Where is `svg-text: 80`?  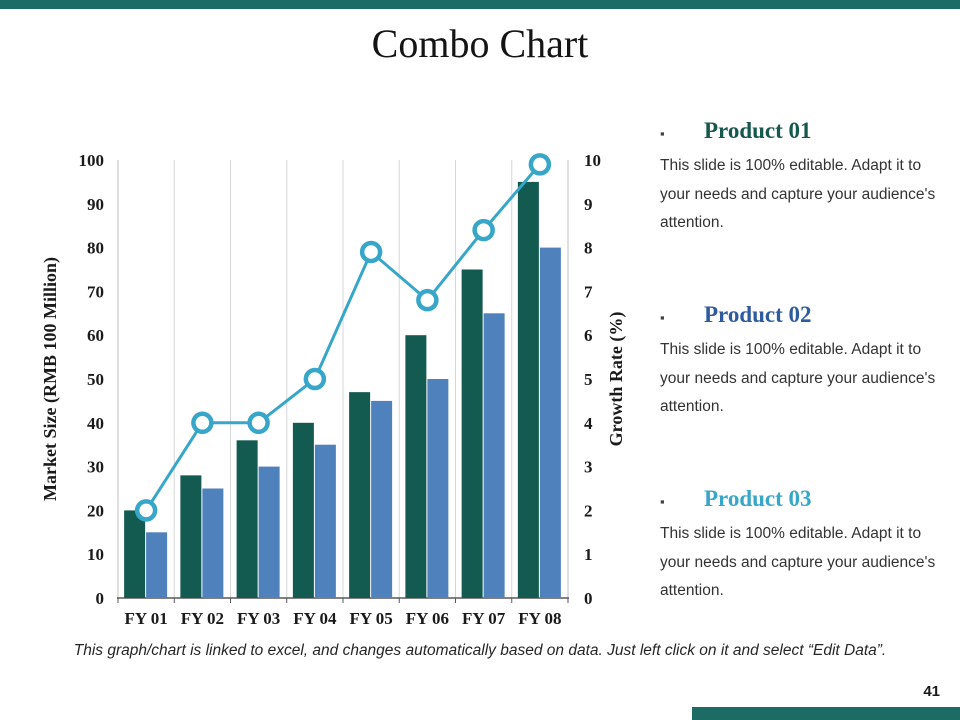
svg-text: 80 is located at coordinates (95, 248).